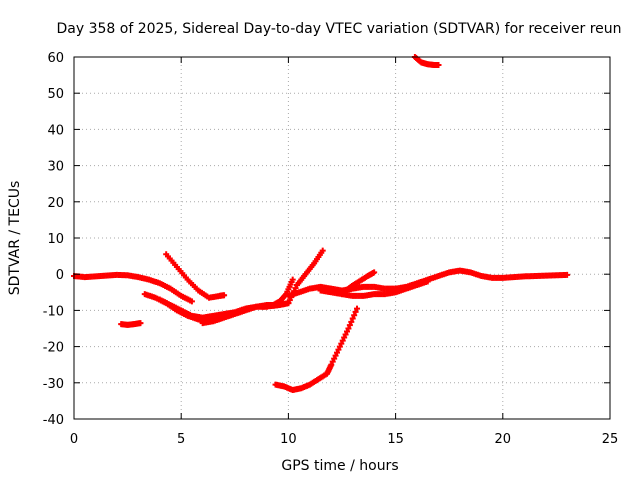  I want to click on series-track-h, so click(283, 292).